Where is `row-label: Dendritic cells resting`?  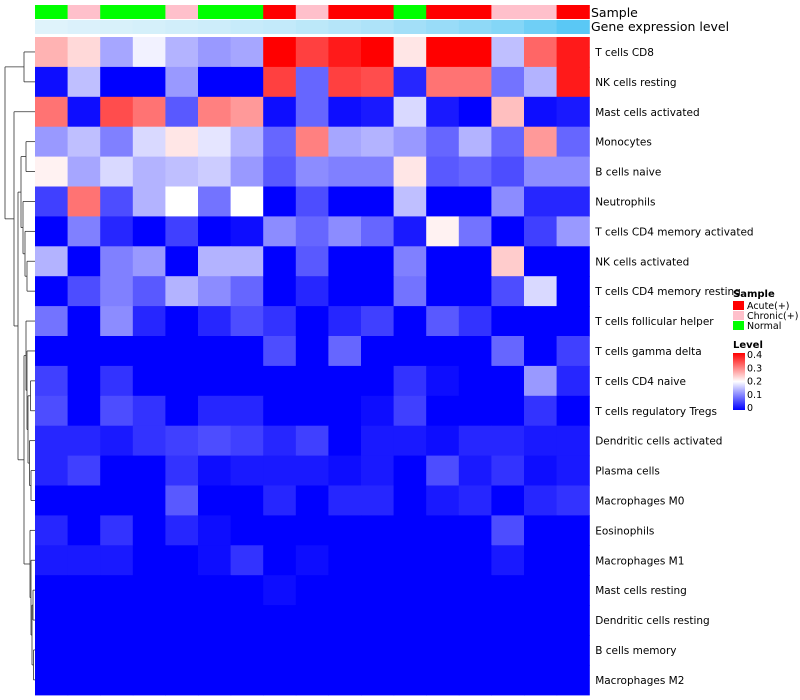 row-label: Dendritic cells resting is located at coordinates (652, 621).